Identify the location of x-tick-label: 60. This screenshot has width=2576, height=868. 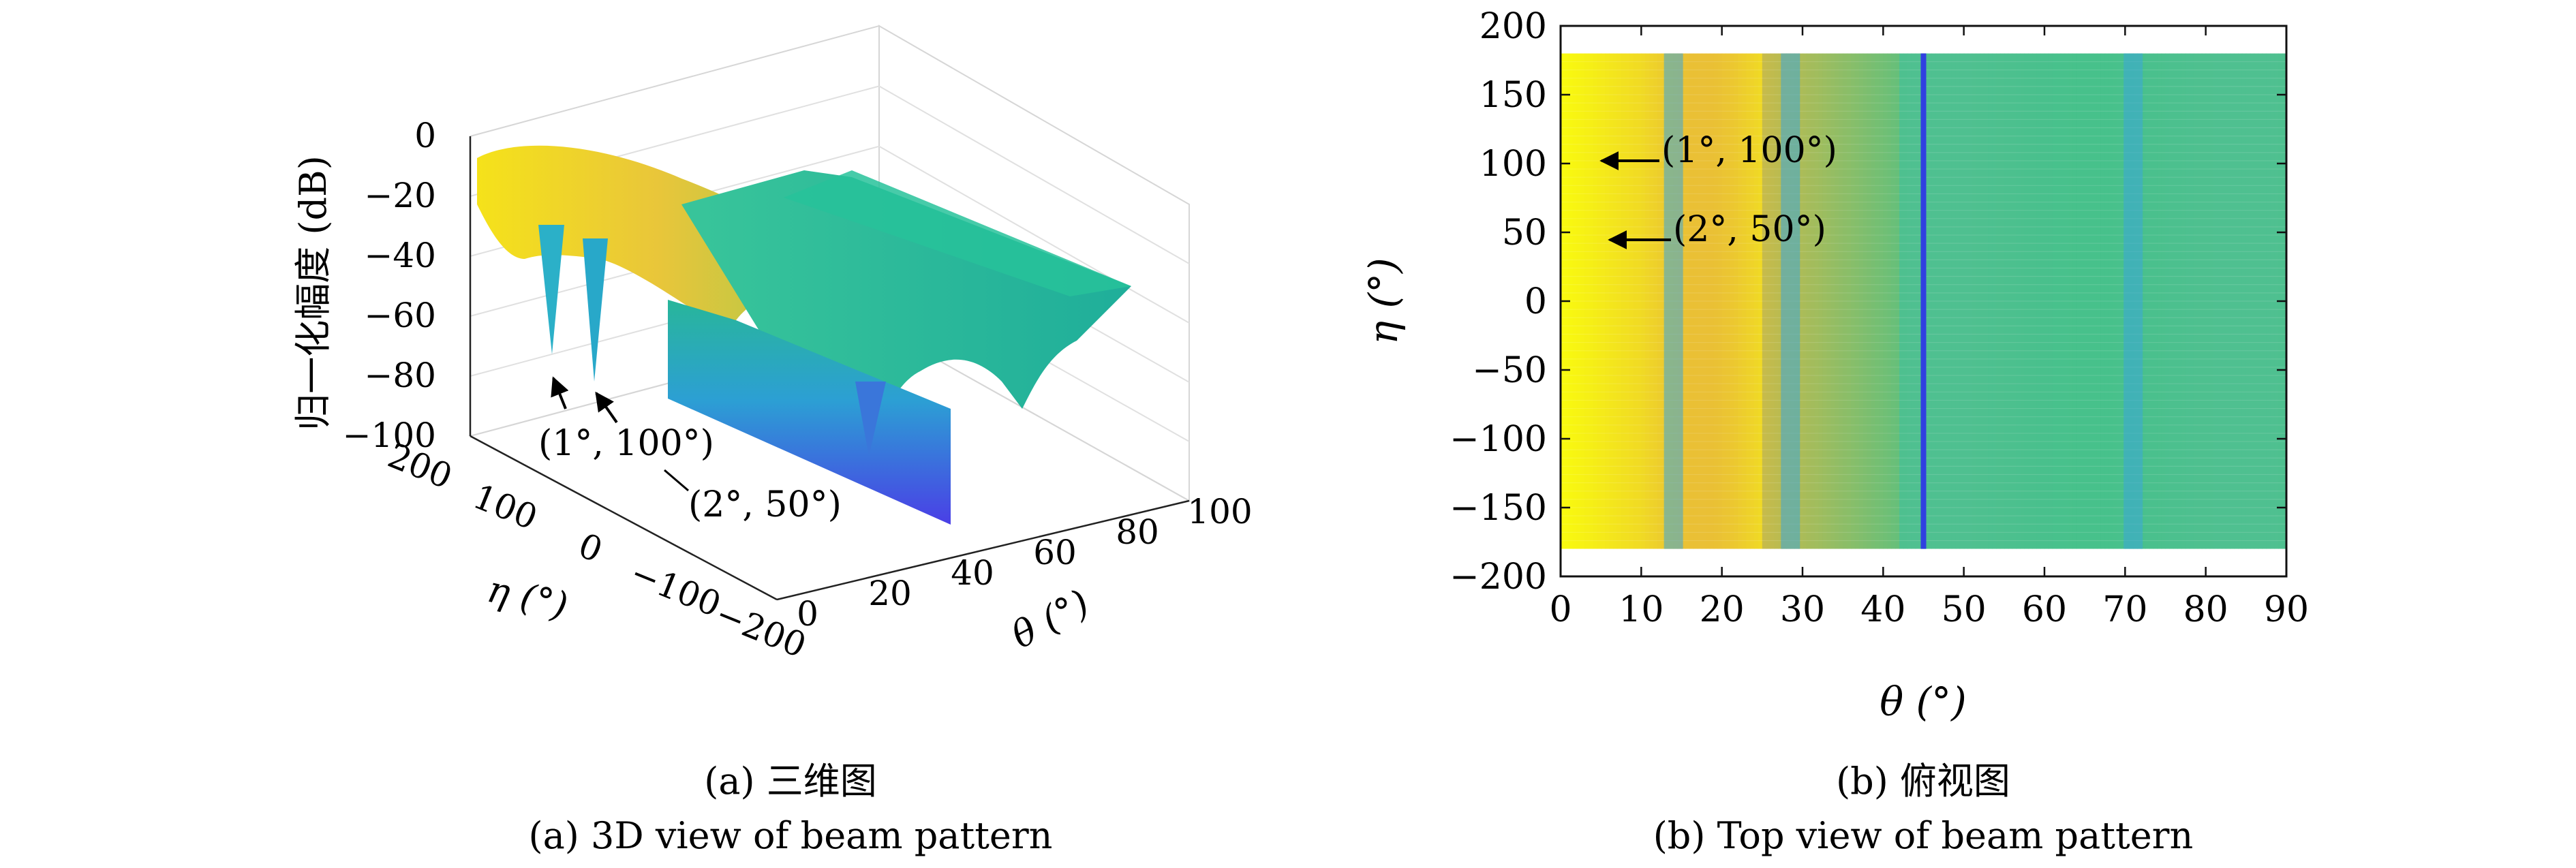
(2044, 609).